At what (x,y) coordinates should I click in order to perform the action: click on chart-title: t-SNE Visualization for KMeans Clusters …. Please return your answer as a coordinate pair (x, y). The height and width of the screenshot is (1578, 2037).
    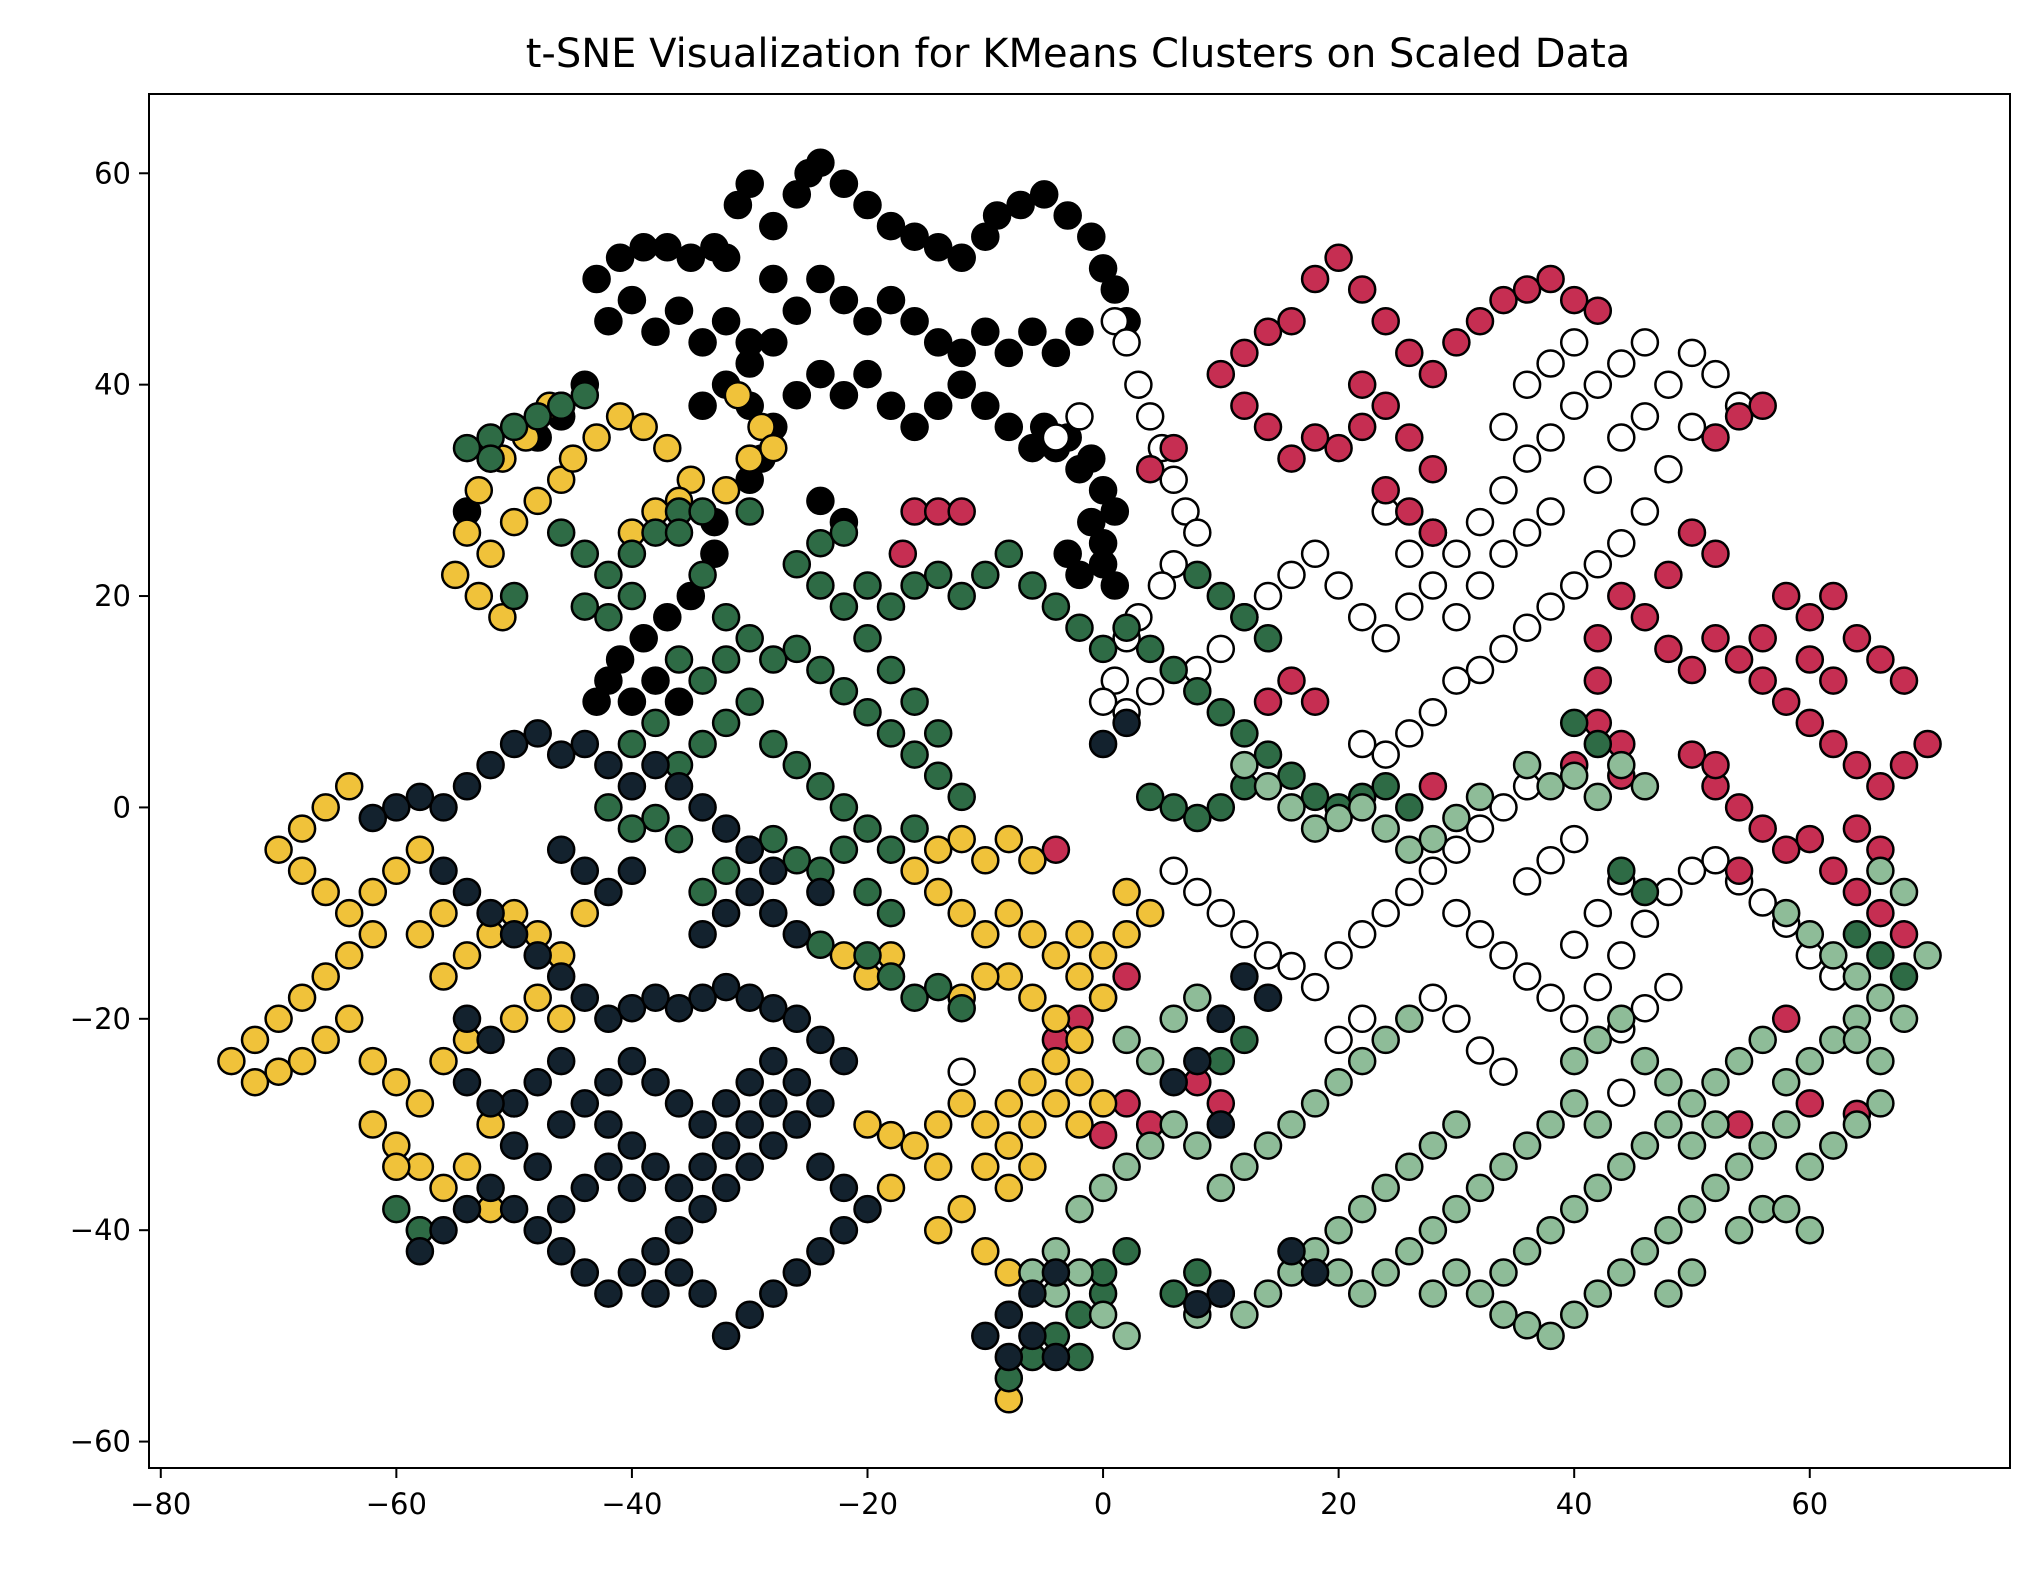
    Looking at the image, I should click on (1078, 54).